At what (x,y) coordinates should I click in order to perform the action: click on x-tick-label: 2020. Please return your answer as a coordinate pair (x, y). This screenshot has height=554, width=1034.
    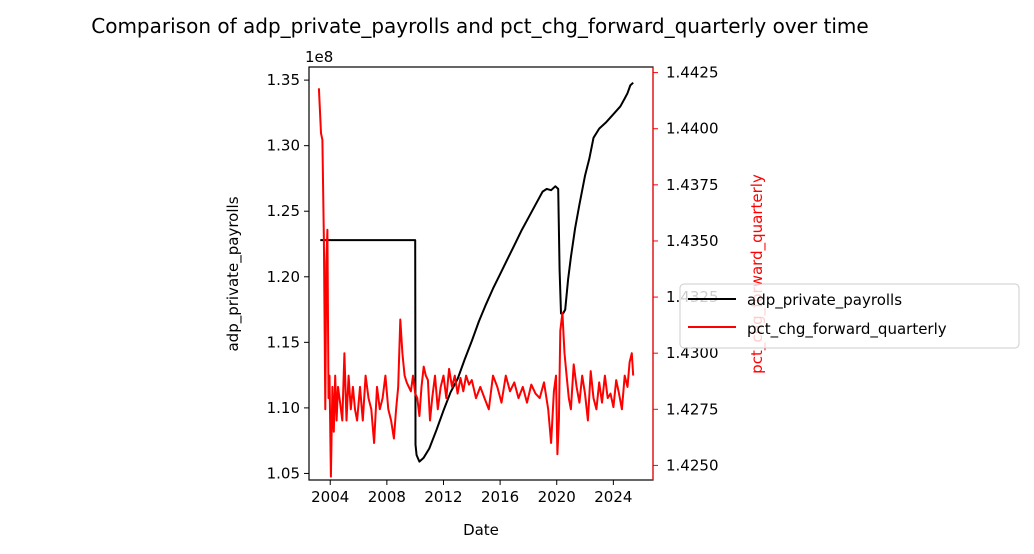
    Looking at the image, I should click on (557, 497).